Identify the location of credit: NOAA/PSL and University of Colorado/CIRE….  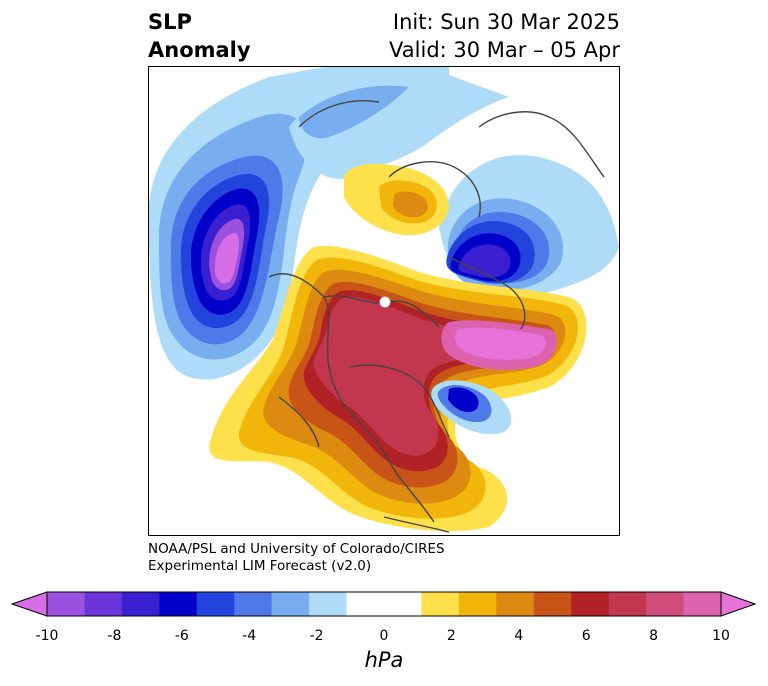
(296, 558).